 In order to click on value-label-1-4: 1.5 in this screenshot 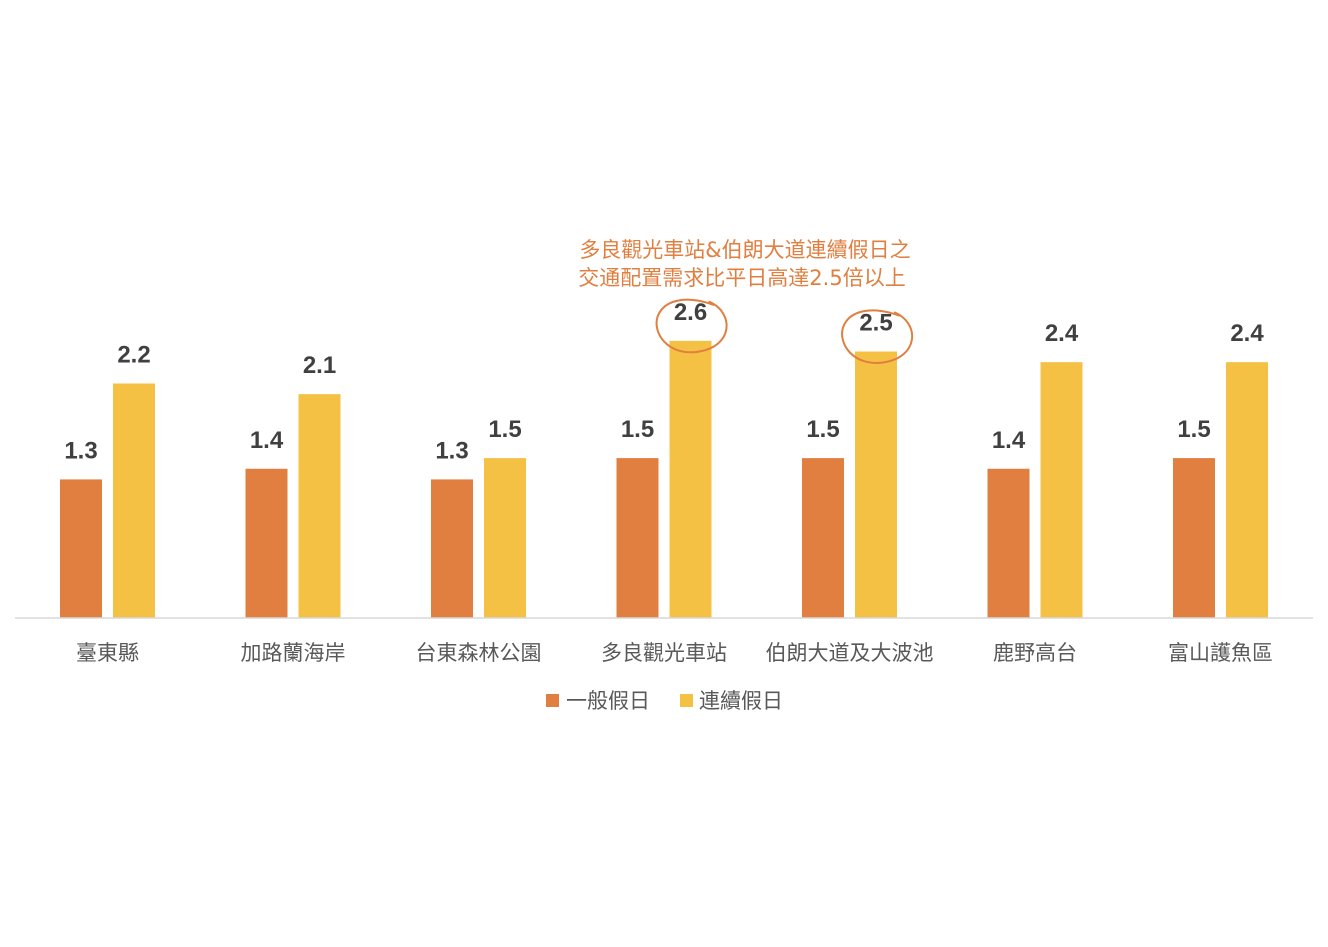, I will do `click(637, 429)`.